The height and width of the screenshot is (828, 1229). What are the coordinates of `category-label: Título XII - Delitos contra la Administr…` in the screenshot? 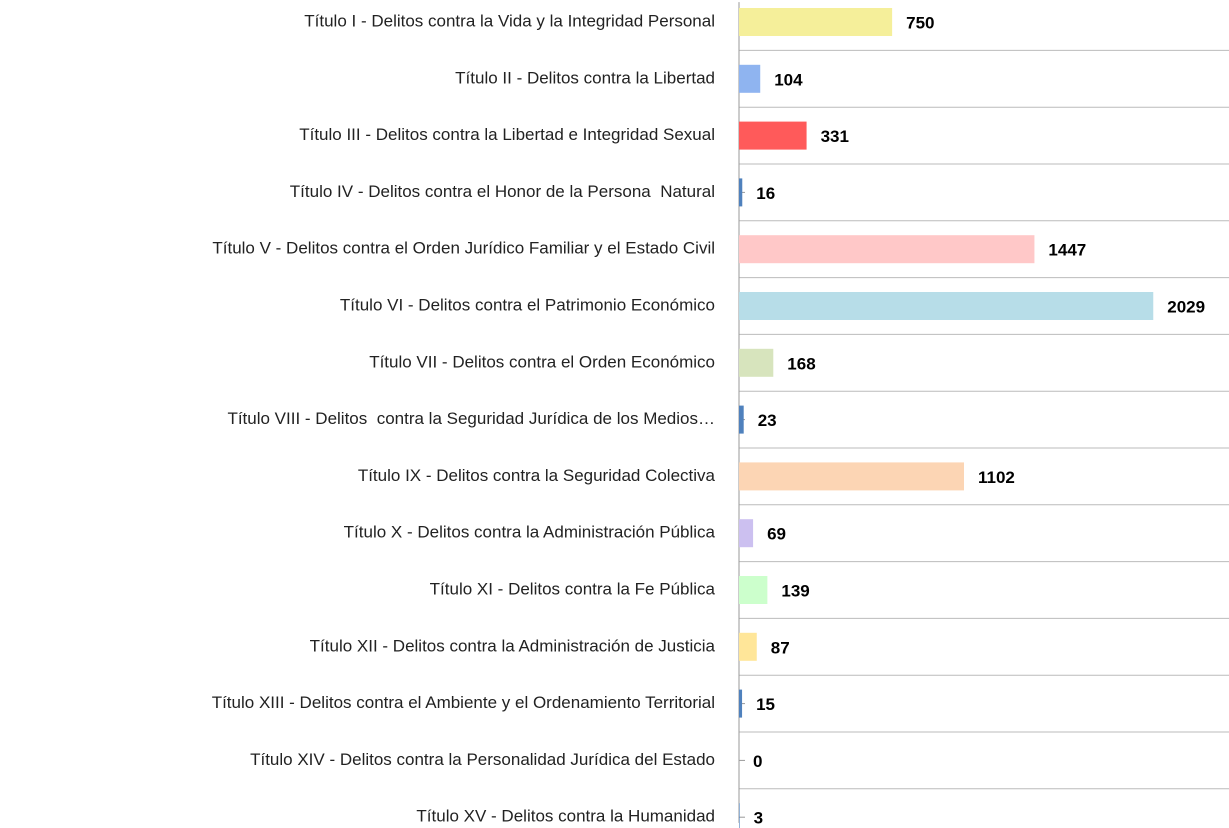 It's located at (513, 645).